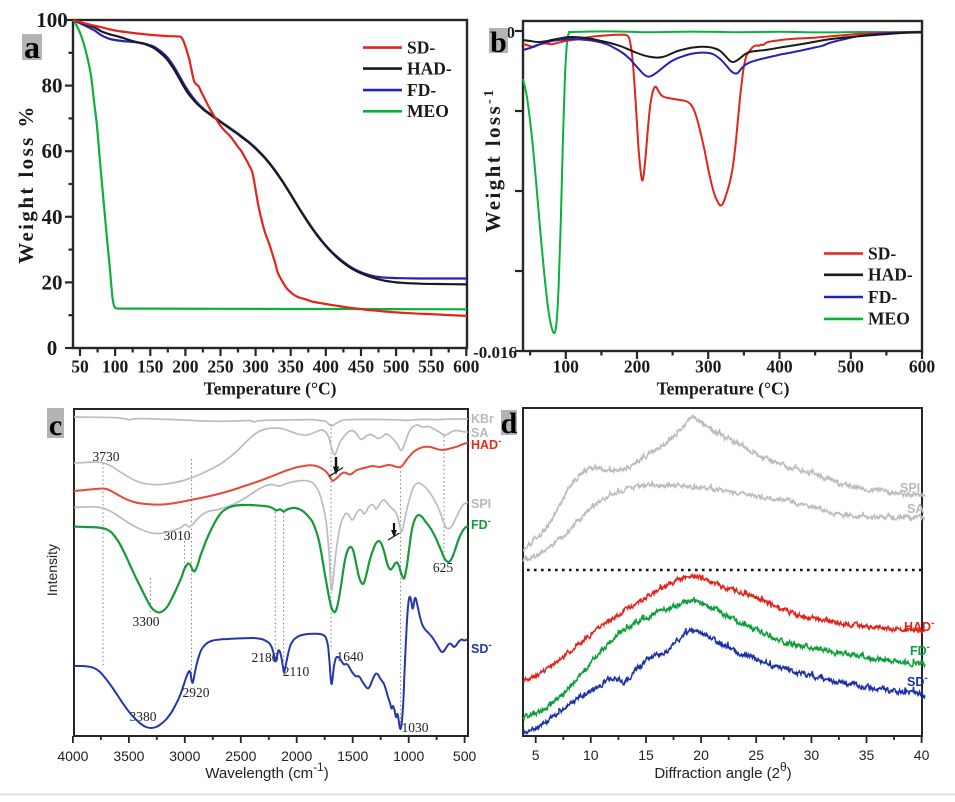 This screenshot has width=955, height=802. Describe the element at coordinates (509, 423) in the screenshot. I see `svg-text: d` at that location.